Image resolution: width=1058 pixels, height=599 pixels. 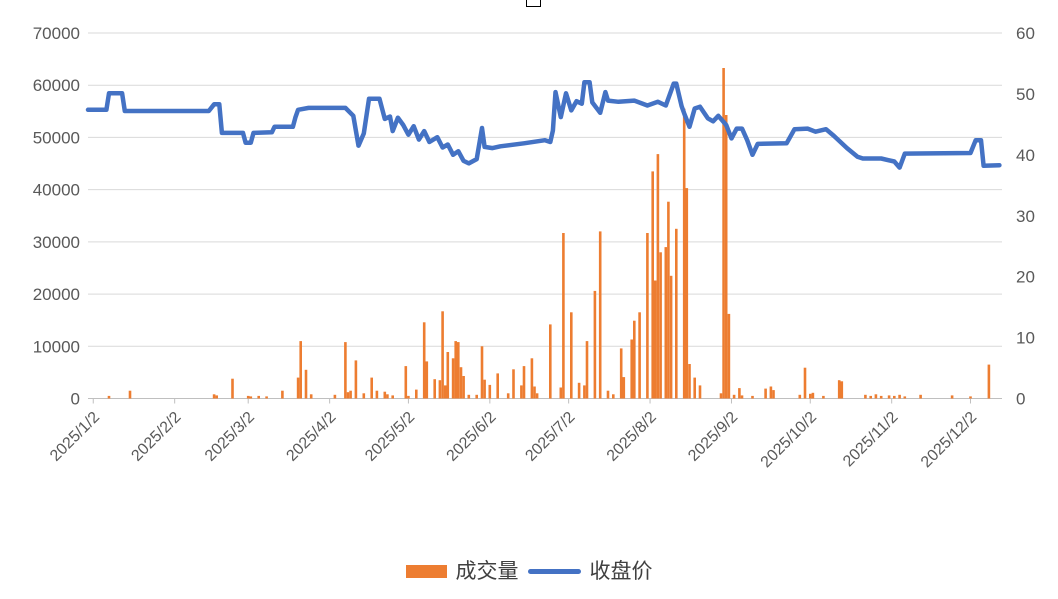 I want to click on y-axis-label-right: 20, so click(x=1025, y=277).